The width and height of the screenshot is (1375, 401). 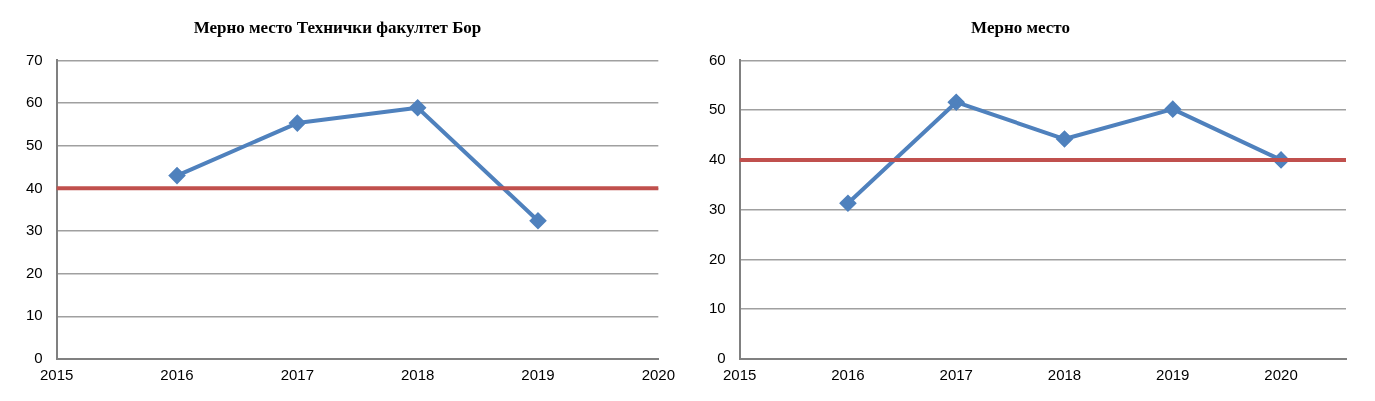 I want to click on chart-title: Мерно место Технички факултет Бор, so click(x=337, y=27).